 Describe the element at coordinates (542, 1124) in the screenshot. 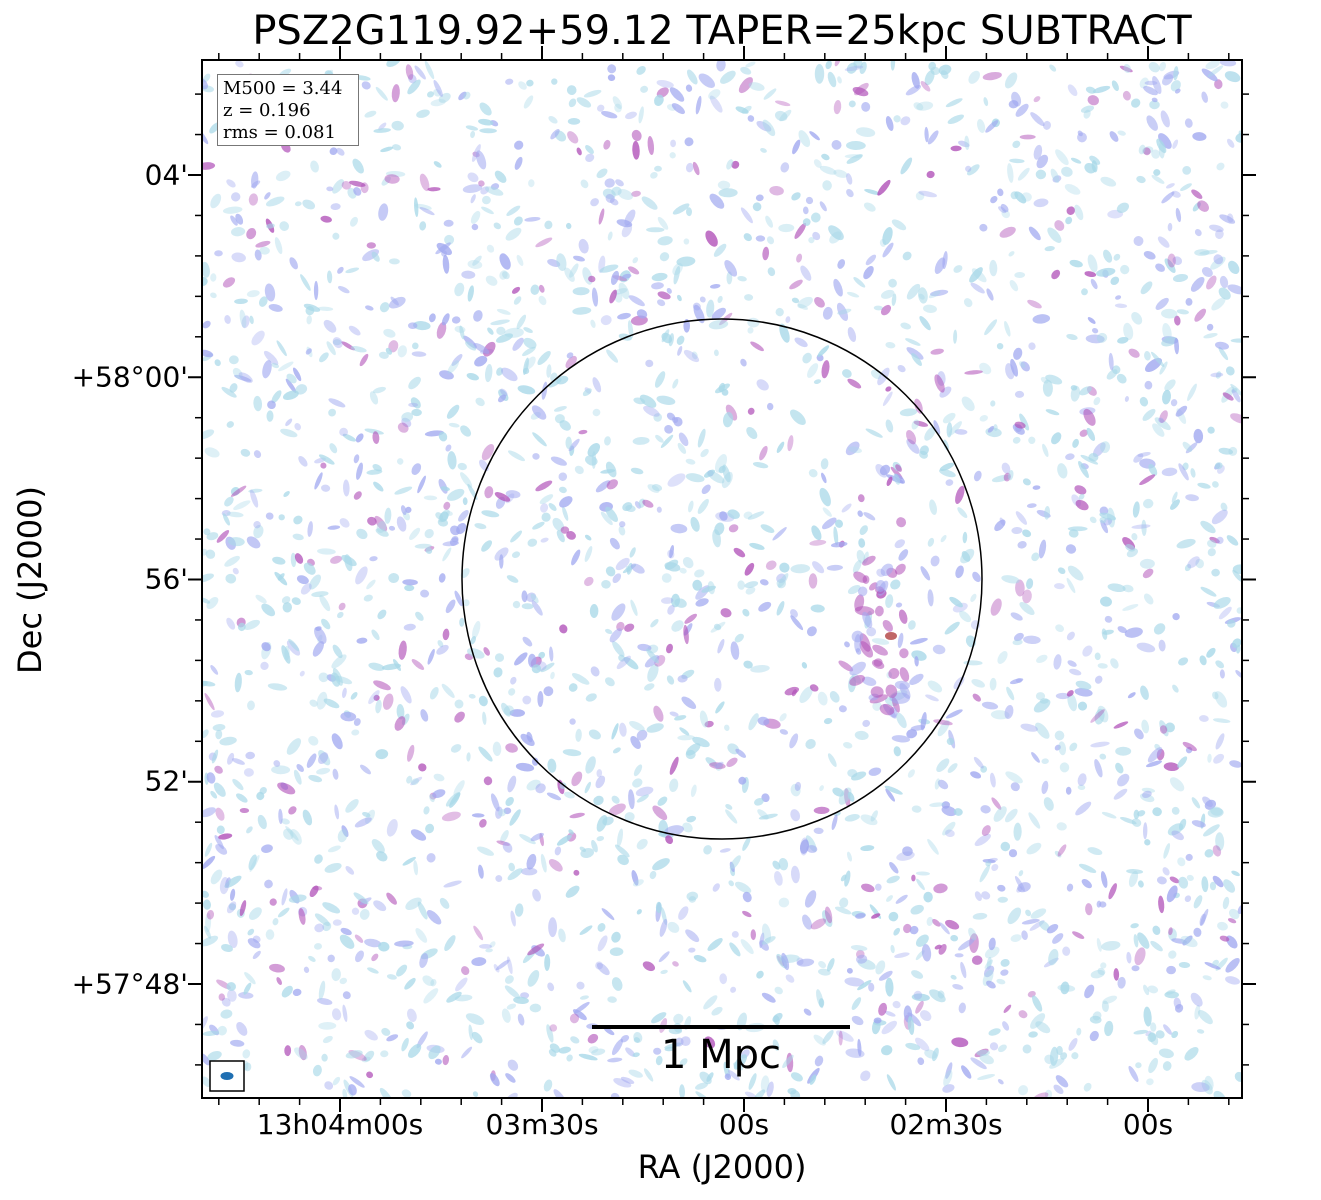

I see `x-tick-label: 03m30s` at that location.